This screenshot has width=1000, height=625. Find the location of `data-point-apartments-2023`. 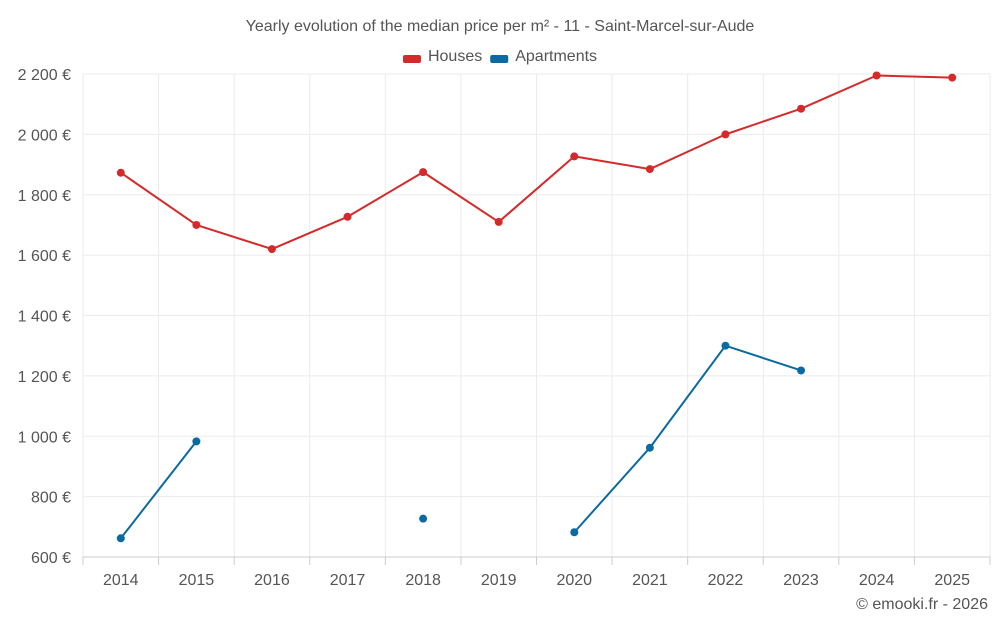

data-point-apartments-2023 is located at coordinates (801, 370).